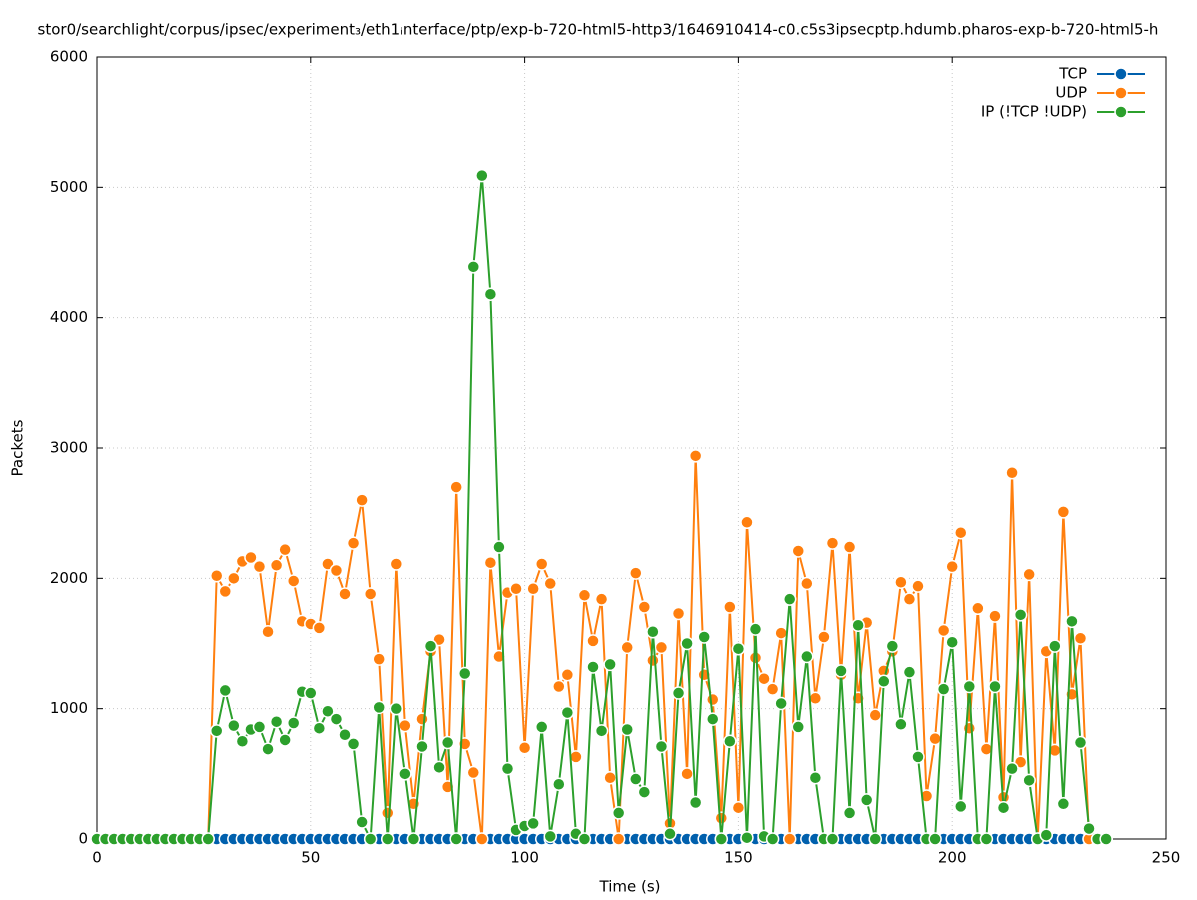 The width and height of the screenshot is (1197, 900). Describe the element at coordinates (83, 839) in the screenshot. I see `y-tick-label: 0` at that location.